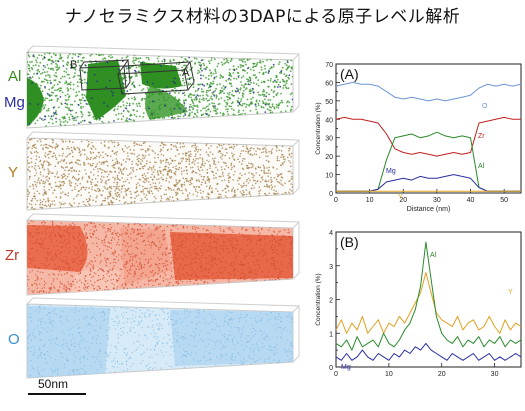 This screenshot has height=411, width=525. What do you see at coordinates (13, 172) in the screenshot?
I see `element-label-y: Y` at bounding box center [13, 172].